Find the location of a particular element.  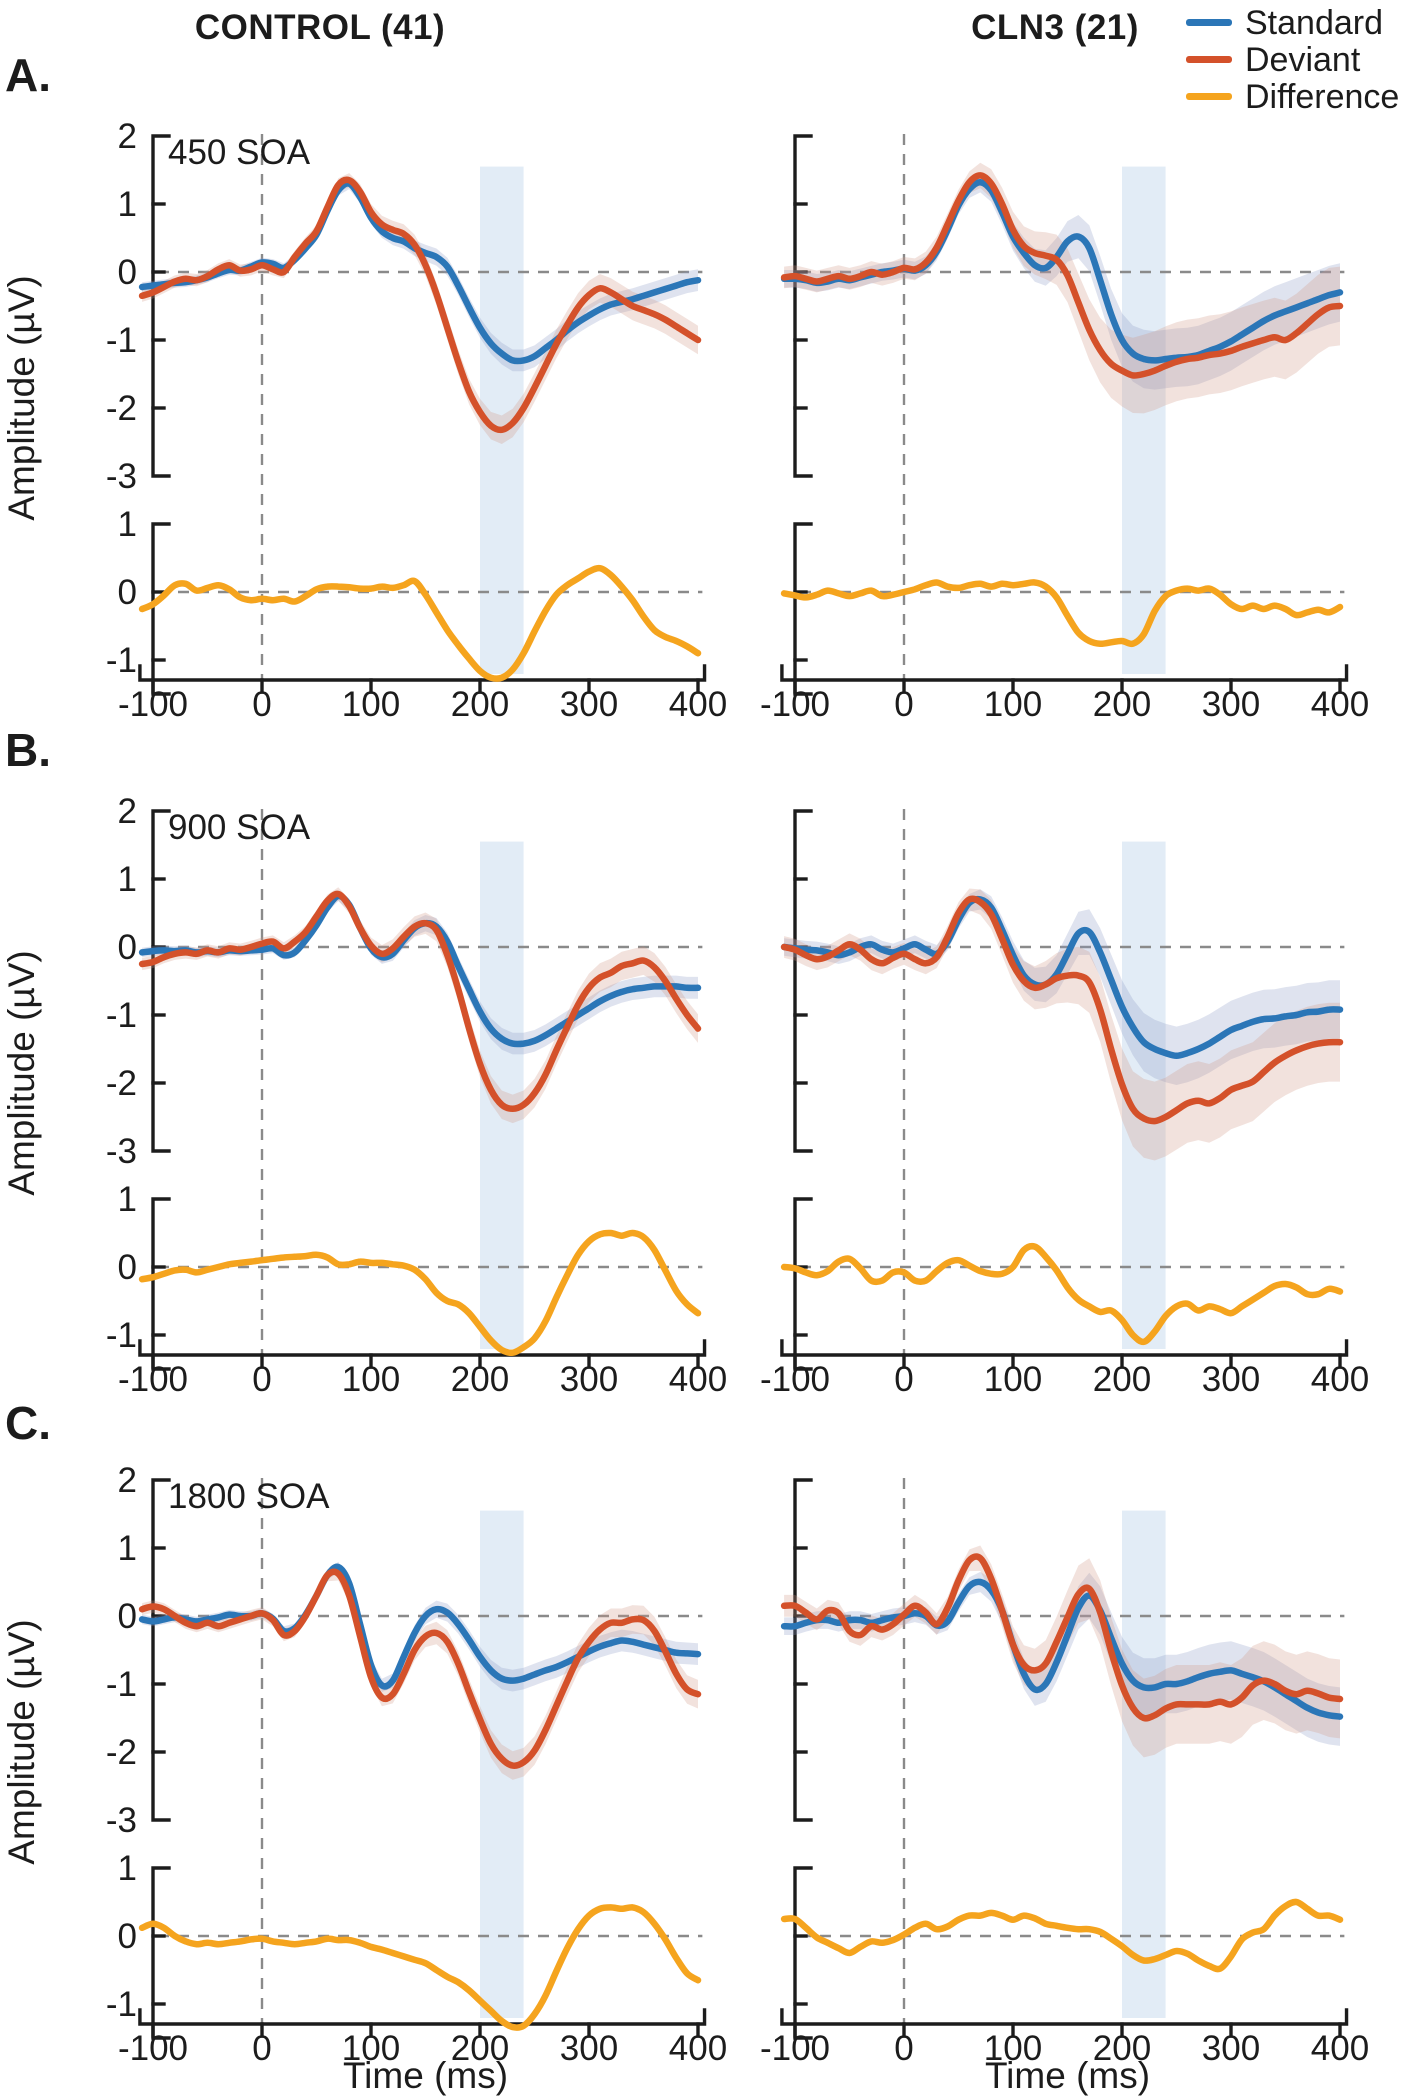

legend: Standard Deviant Difference is located at coordinates (1292, 59).